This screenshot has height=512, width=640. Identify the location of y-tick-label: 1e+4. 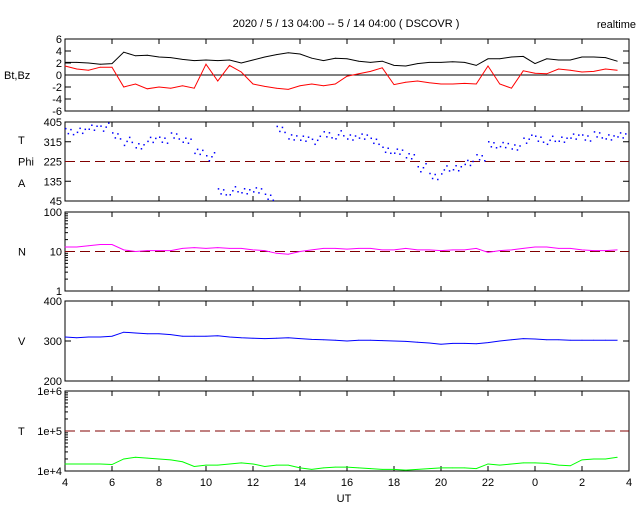
(49, 472).